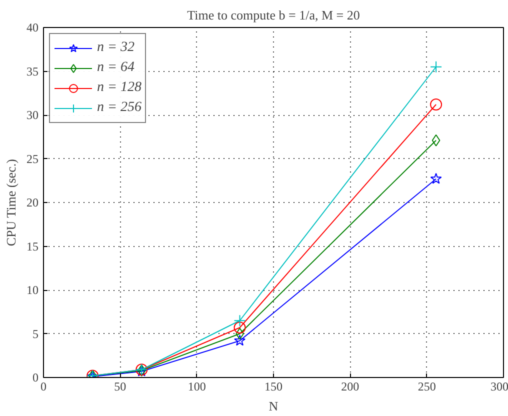 Image resolution: width=508 pixels, height=416 pixels. Describe the element at coordinates (119, 88) in the screenshot. I see `legend-label: n = 128` at that location.